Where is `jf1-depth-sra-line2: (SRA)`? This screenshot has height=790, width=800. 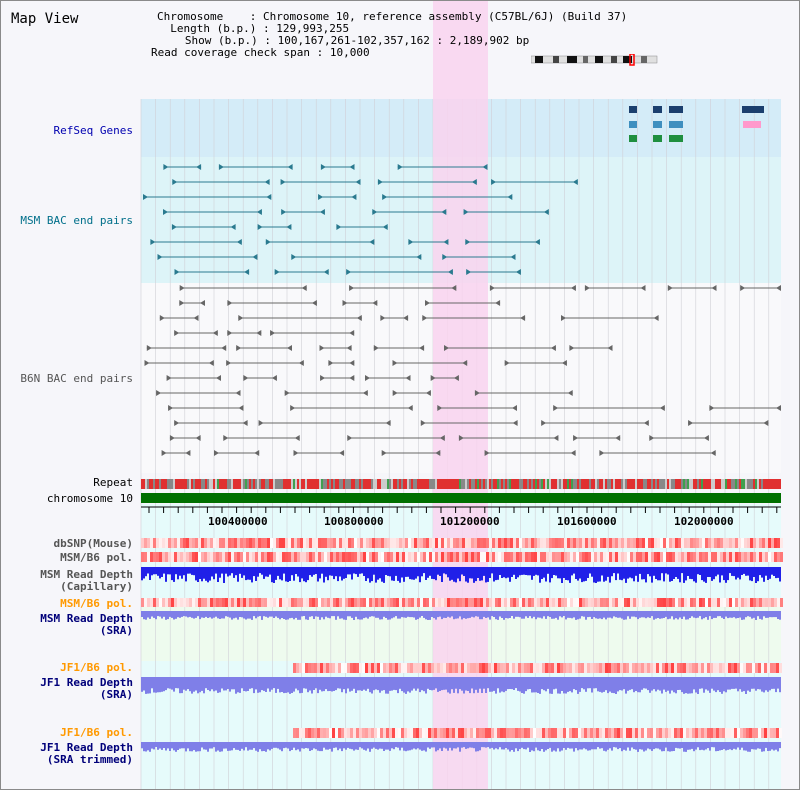
jf1-depth-sra-line2: (SRA) is located at coordinates (116, 694).